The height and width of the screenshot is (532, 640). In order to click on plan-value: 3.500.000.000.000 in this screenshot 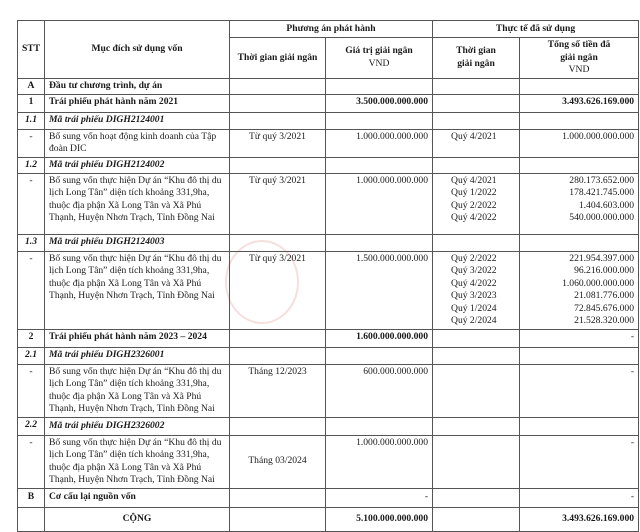, I will do `click(379, 103)`.